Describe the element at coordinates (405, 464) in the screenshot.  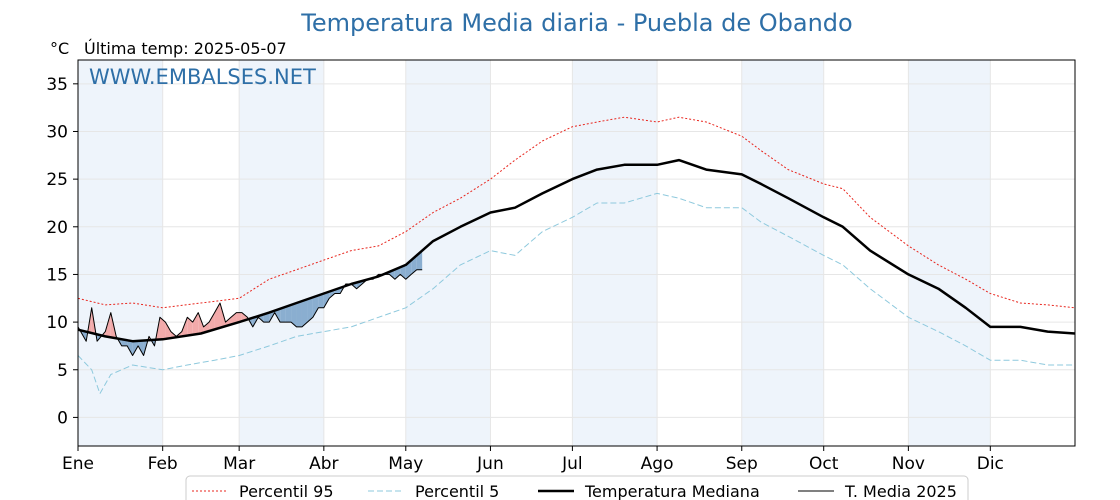
I see `x-tick-label: May` at that location.